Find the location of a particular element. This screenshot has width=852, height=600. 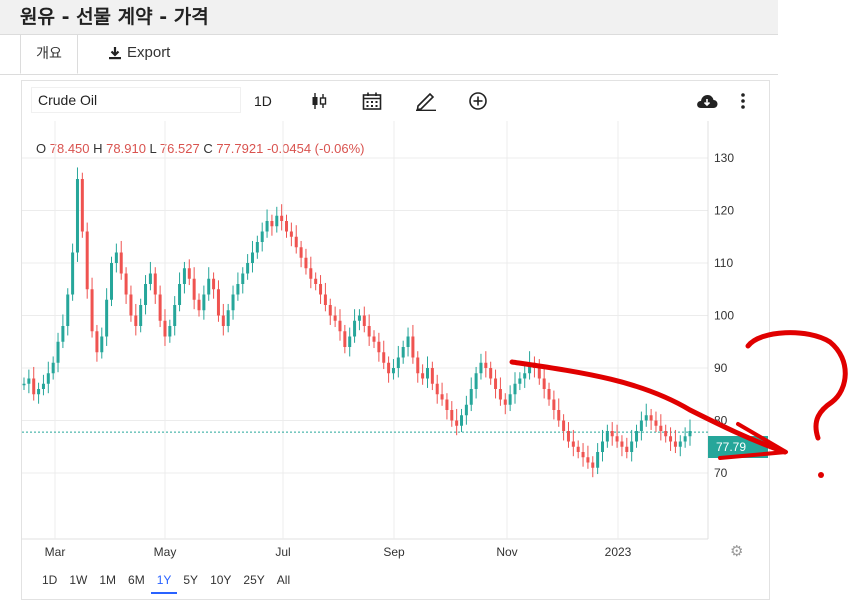

range-button-1d: 1D is located at coordinates (50, 580).